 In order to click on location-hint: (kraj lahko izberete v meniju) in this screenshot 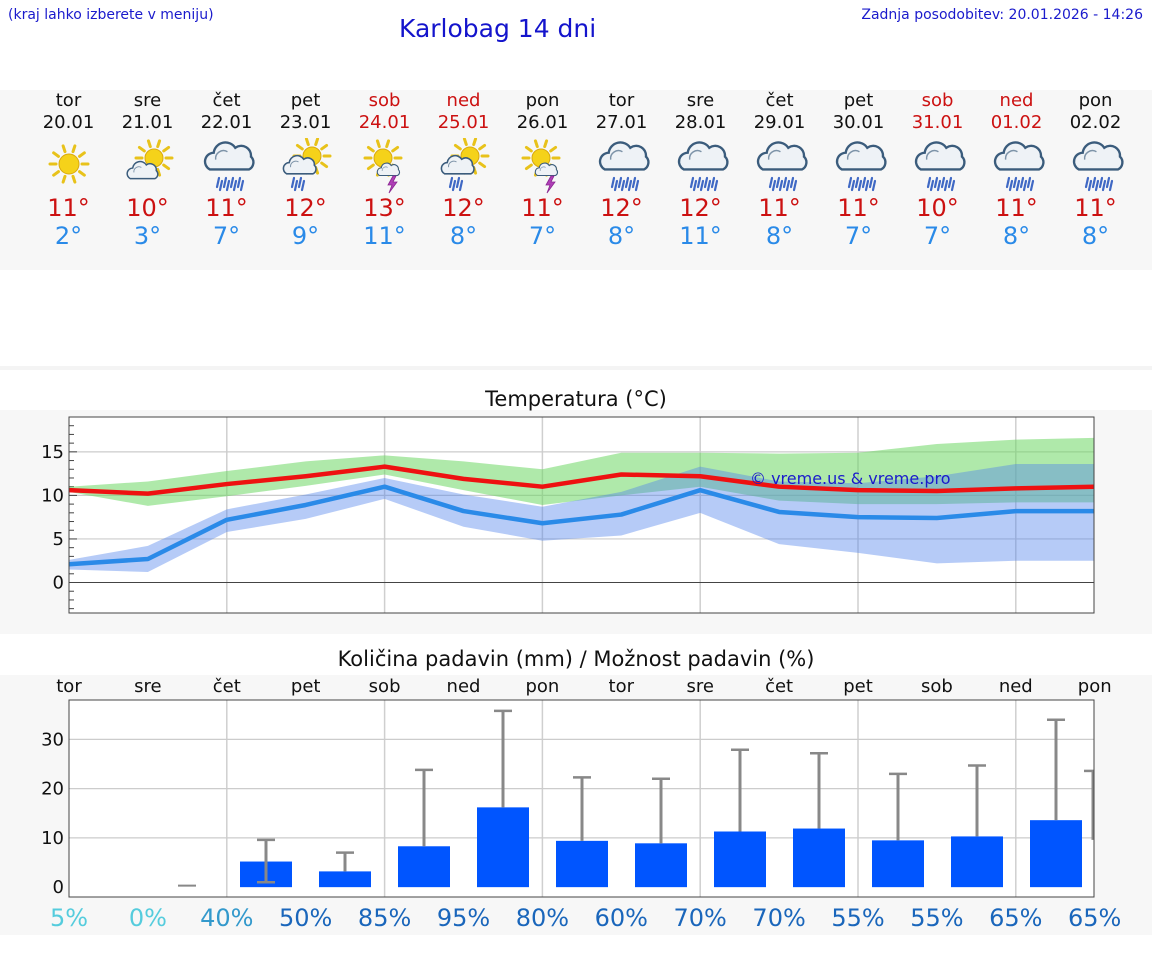, I will do `click(111, 15)`.